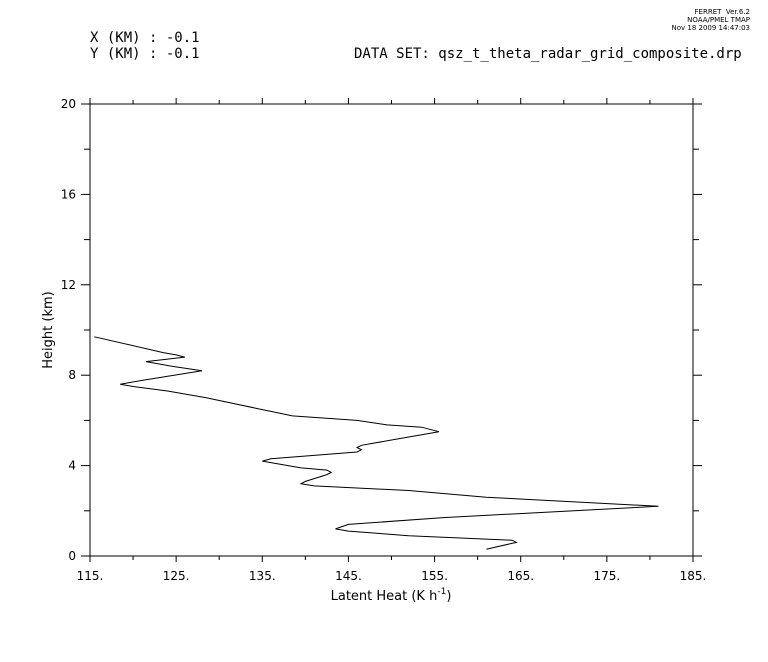 Image resolution: width=768 pixels, height=662 pixels. What do you see at coordinates (68, 104) in the screenshot?
I see `y-tick-label: 20` at bounding box center [68, 104].